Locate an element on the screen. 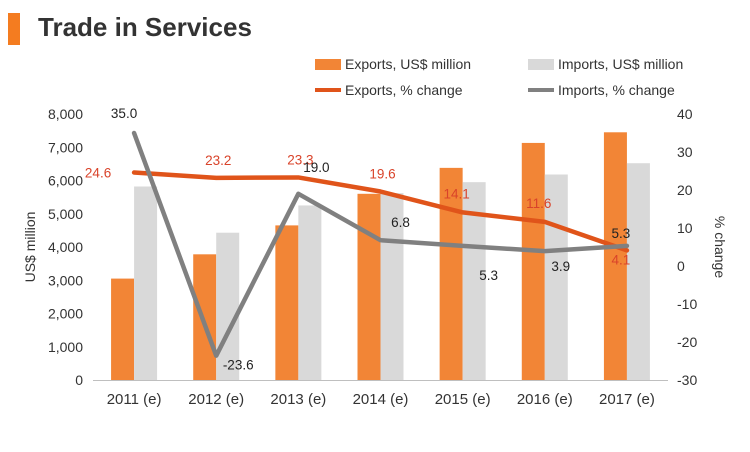 This screenshot has width=750, height=452. y-right-axis-title: % change is located at coordinates (720, 247).